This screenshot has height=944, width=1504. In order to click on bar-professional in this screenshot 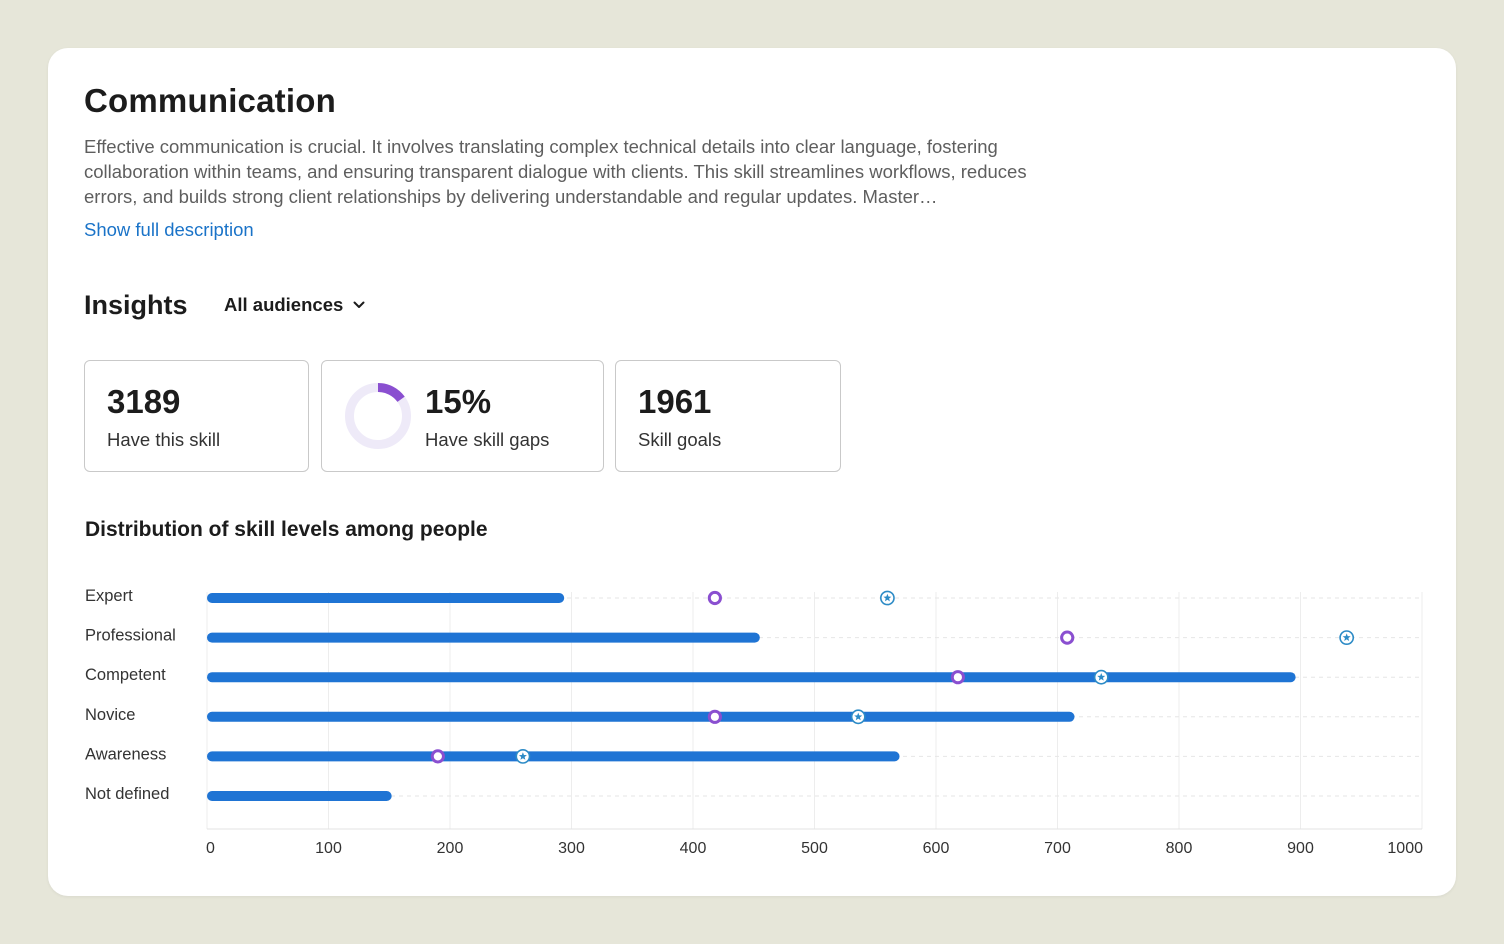, I will do `click(483, 637)`.